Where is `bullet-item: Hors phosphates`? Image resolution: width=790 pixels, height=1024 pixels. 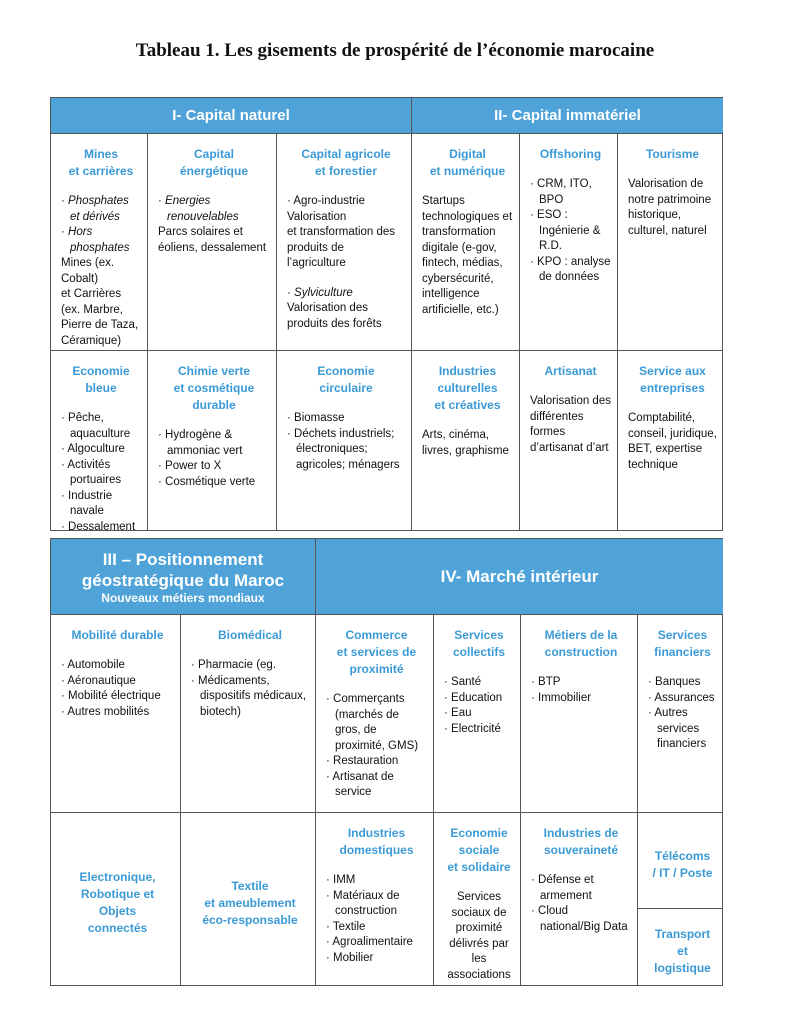 bullet-item: Hors phosphates is located at coordinates (101, 240).